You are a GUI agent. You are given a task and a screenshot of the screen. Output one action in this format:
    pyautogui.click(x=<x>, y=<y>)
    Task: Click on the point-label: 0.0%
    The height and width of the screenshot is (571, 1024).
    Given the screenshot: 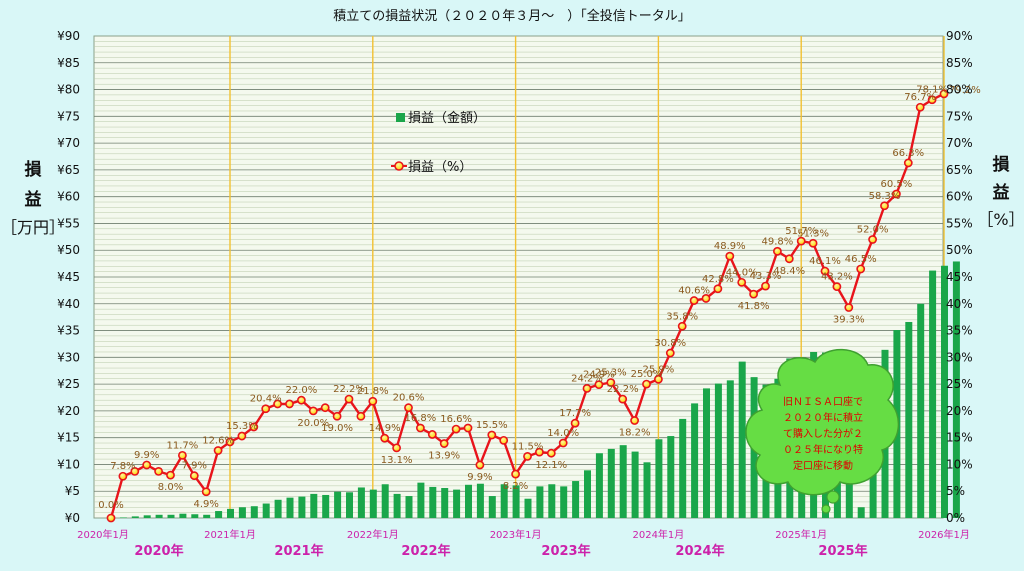 What is the action you would take?
    pyautogui.click(x=110, y=505)
    